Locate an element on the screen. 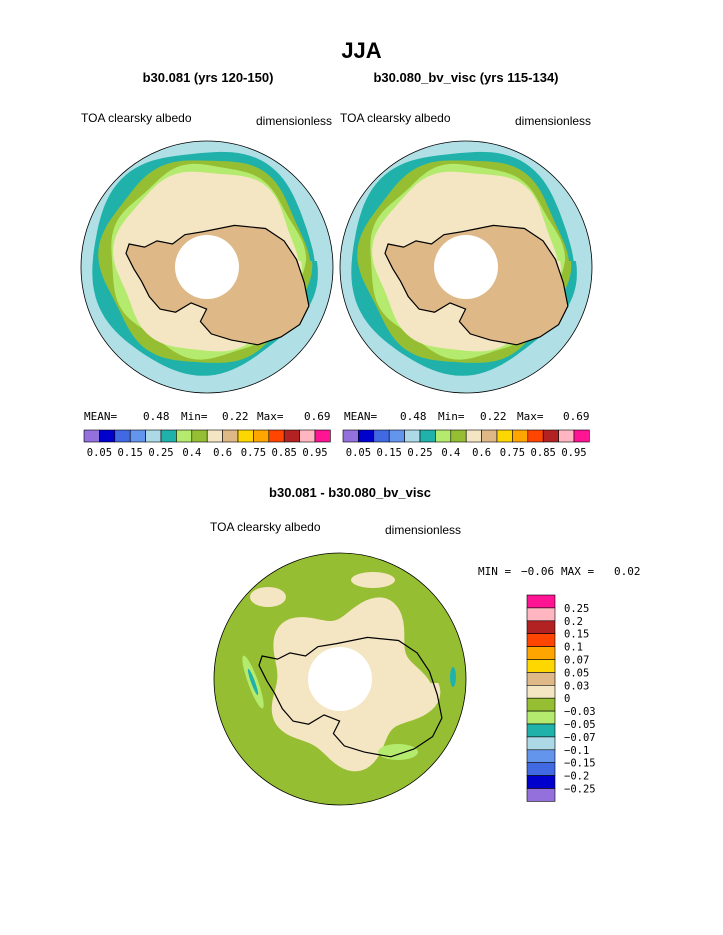 This screenshot has width=723, height=935. cream-patch-nw is located at coordinates (268, 597).